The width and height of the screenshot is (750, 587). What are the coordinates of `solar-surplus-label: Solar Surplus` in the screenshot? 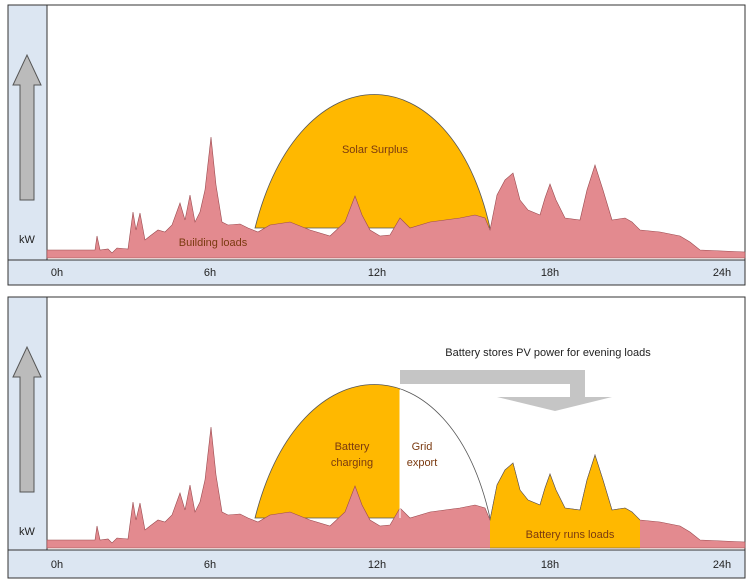 It's located at (375, 150).